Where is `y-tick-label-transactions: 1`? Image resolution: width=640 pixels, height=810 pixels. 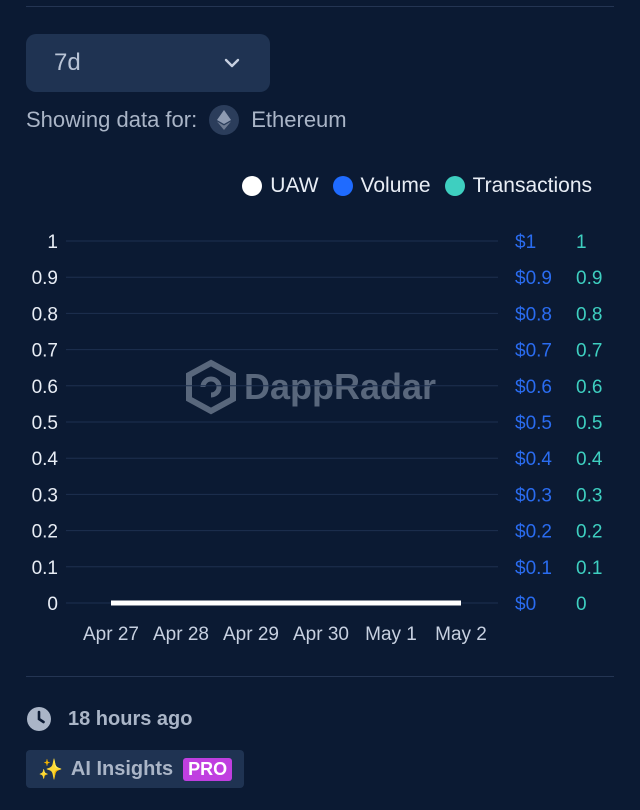
y-tick-label-transactions: 1 is located at coordinates (581, 242).